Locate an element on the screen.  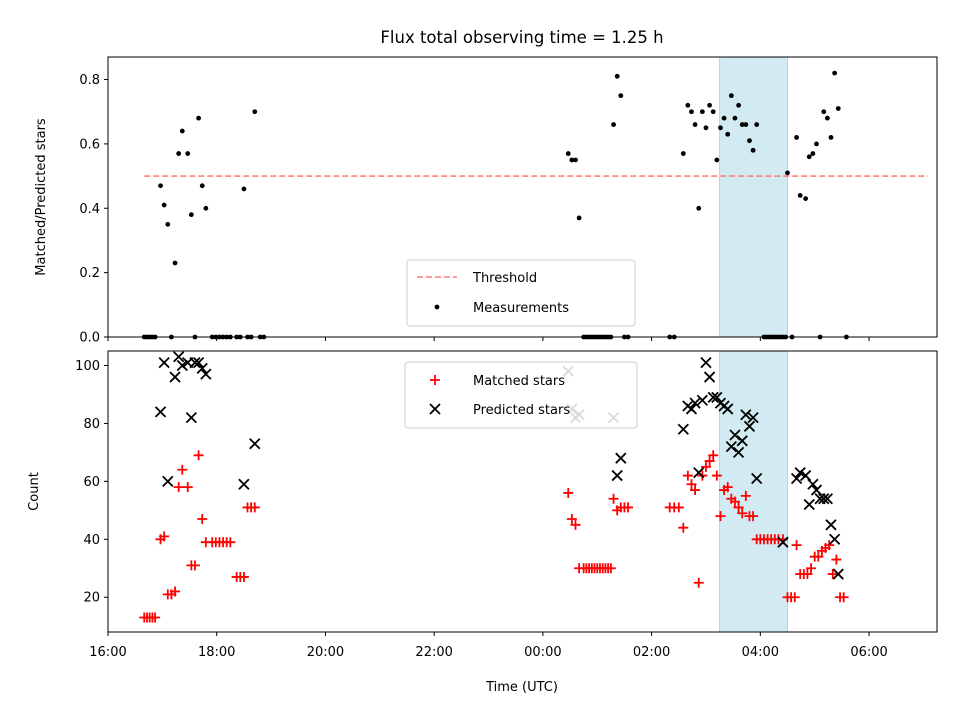
x-tick-label: 06:00 is located at coordinates (868, 652).